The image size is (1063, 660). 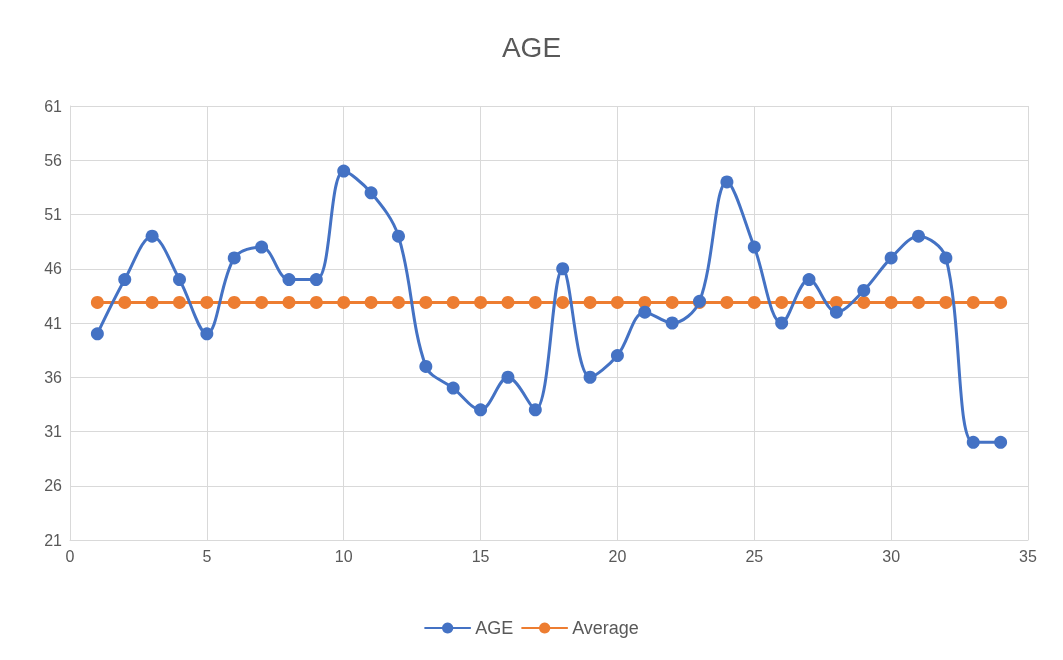 I want to click on x-tick-label: 15, so click(x=480, y=556).